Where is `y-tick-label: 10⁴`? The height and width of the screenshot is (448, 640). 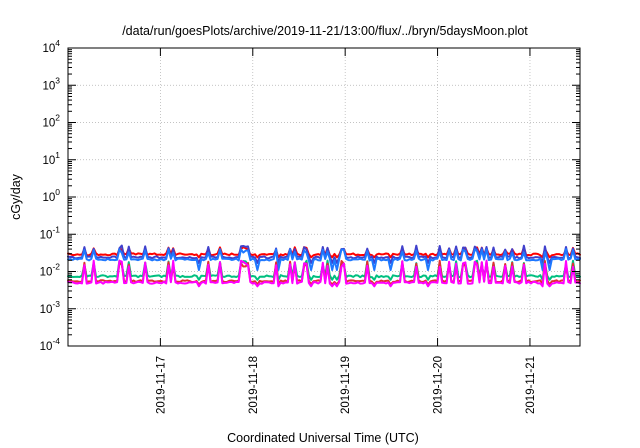
y-tick-label: 10⁴ is located at coordinates (51, 46).